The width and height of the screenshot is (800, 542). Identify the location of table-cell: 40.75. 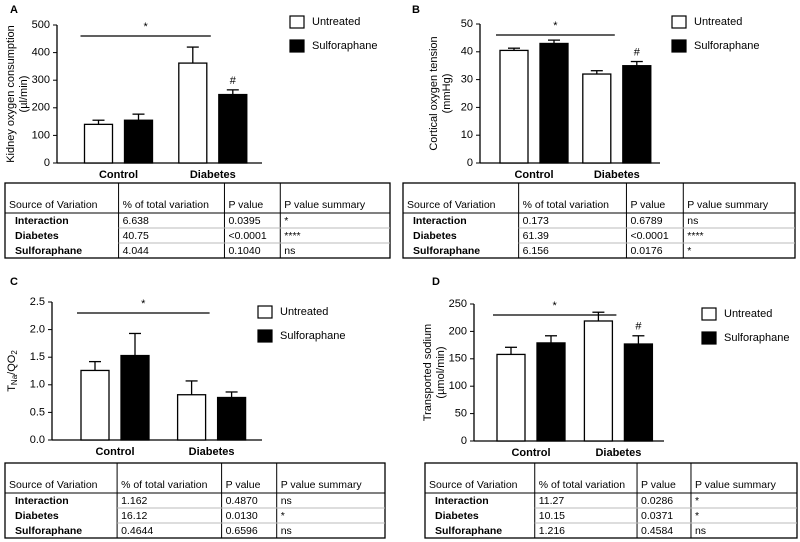
(136, 236).